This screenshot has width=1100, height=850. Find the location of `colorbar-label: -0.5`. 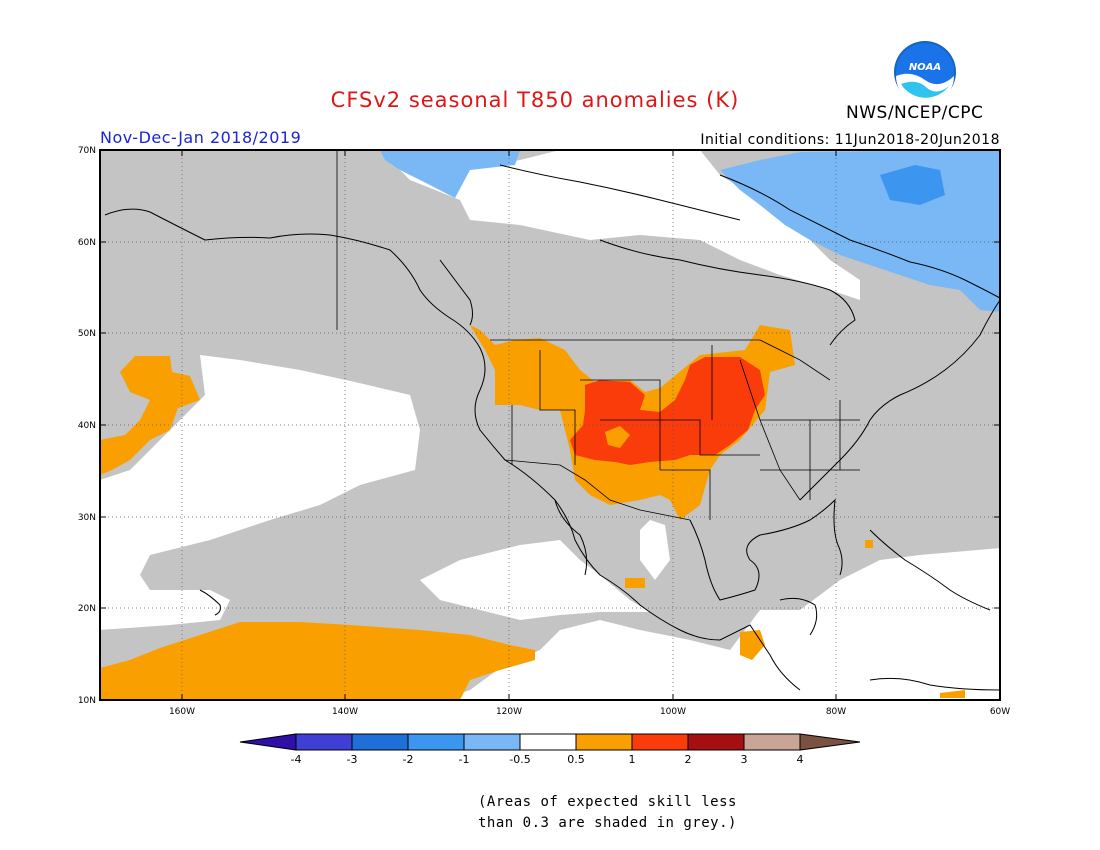

colorbar-label: -0.5 is located at coordinates (519, 759).